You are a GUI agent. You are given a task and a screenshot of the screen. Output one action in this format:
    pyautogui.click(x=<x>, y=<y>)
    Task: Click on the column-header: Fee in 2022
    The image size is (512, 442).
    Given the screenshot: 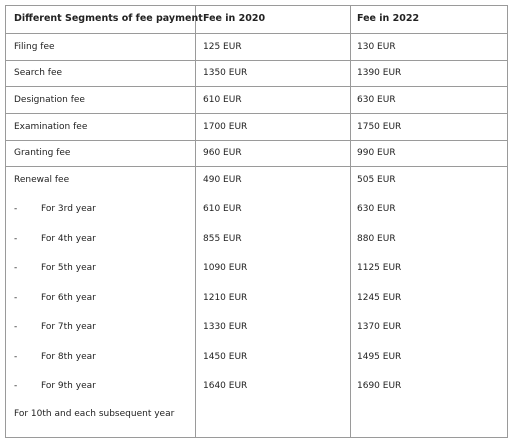 What is the action you would take?
    pyautogui.click(x=388, y=18)
    